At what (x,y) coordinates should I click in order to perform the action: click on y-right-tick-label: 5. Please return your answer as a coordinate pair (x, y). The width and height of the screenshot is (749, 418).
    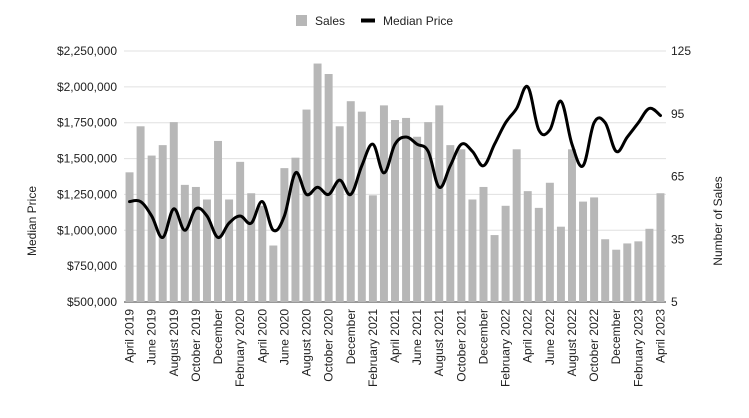
    Looking at the image, I should click on (674, 302).